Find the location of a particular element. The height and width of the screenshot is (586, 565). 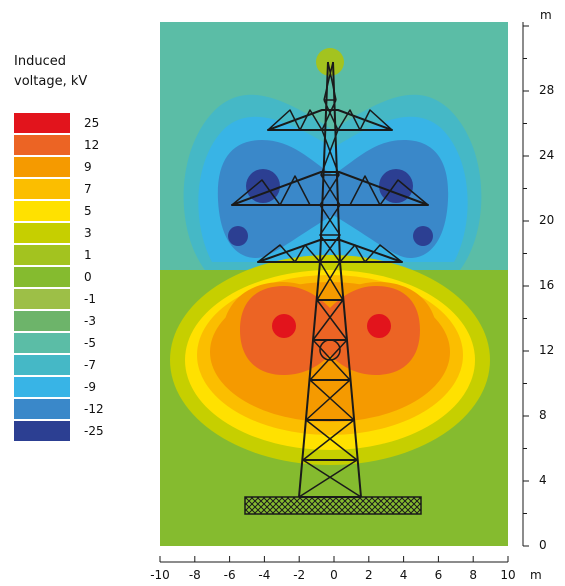

conductor-upper-left is located at coordinates (263, 186).